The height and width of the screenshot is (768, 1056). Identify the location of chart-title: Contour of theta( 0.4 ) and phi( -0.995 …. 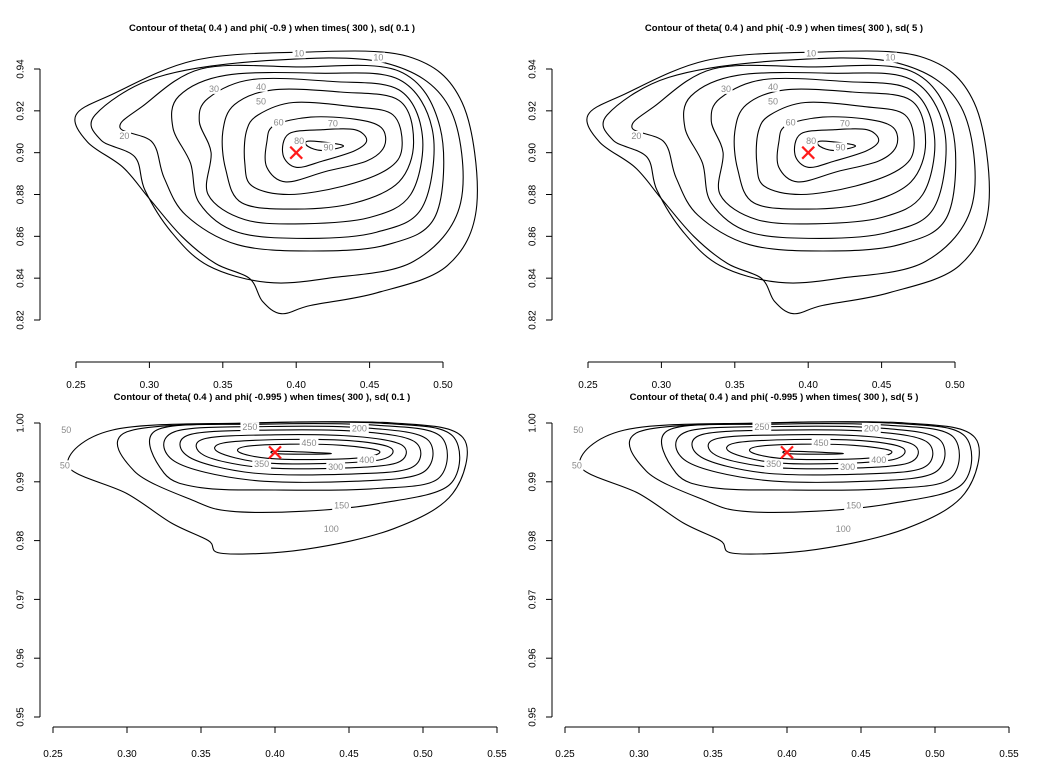
(262, 397).